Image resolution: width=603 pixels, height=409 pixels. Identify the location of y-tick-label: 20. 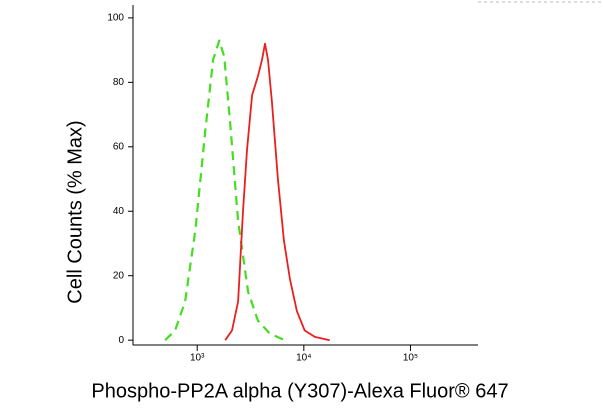
(119, 275).